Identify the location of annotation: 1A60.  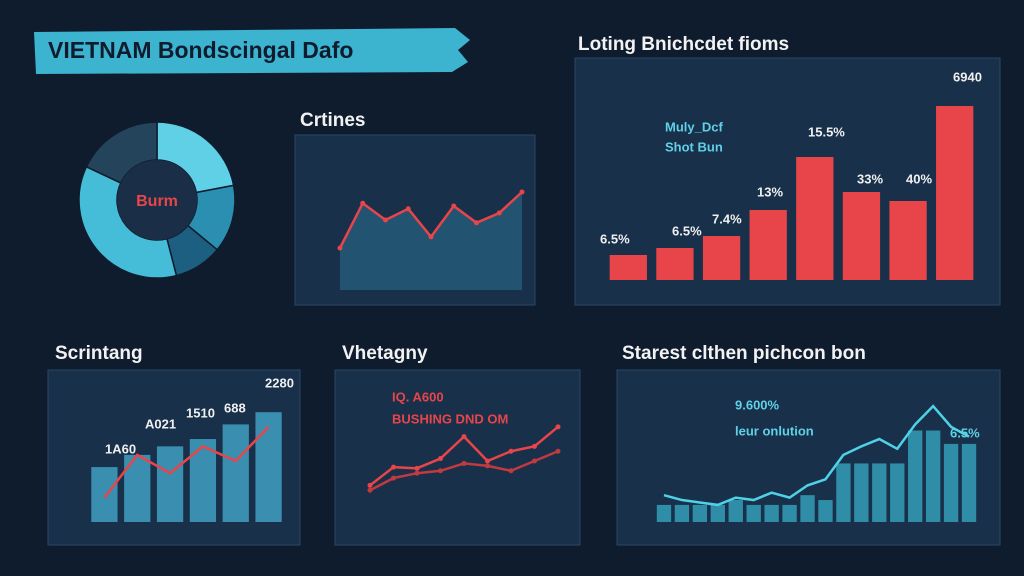
(120, 448).